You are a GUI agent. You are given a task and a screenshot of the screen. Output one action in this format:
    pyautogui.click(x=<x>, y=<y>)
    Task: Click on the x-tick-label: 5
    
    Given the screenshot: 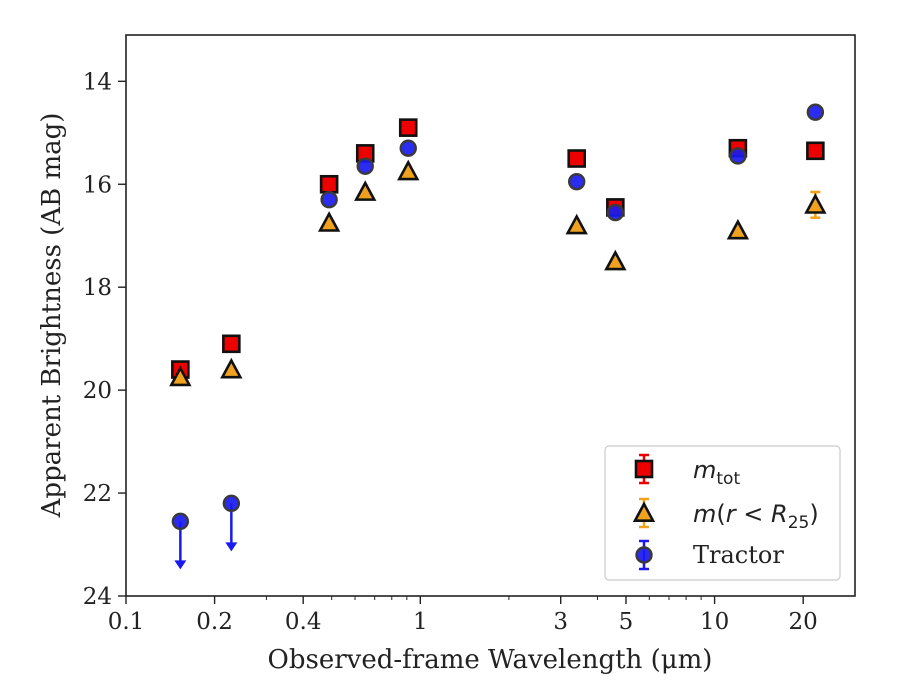 What is the action you would take?
    pyautogui.click(x=626, y=622)
    